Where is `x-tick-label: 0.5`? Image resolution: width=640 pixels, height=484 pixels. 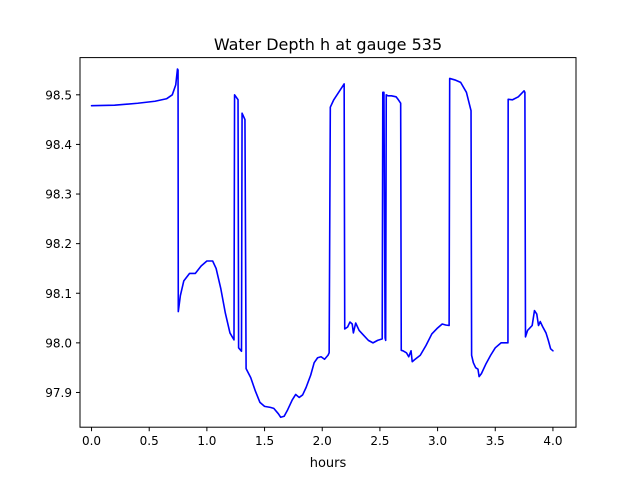
x-tick-label: 0.5 is located at coordinates (149, 441).